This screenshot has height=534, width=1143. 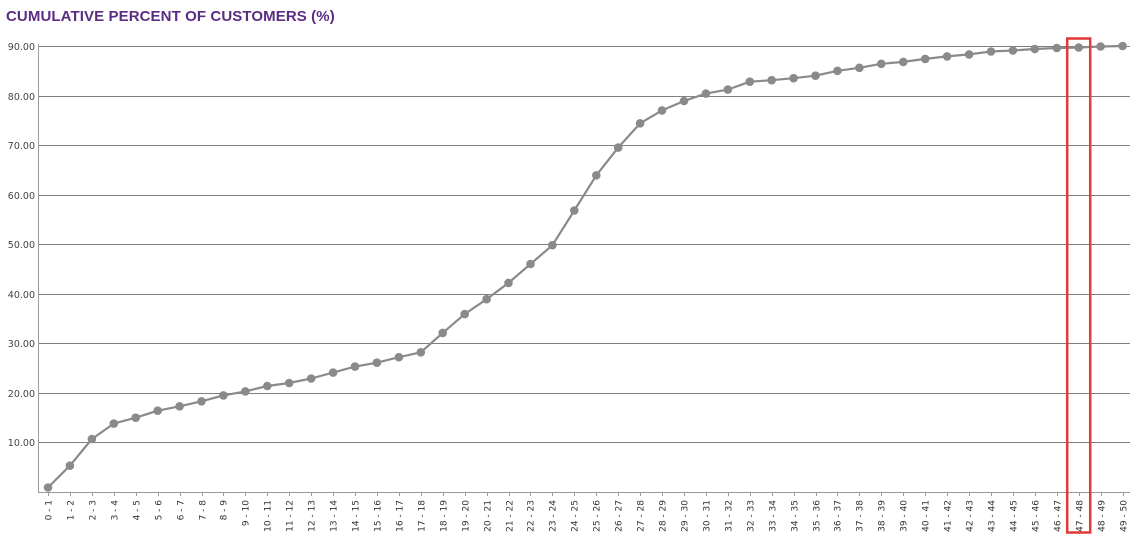 I want to click on x-tick-label: 20 - 21, so click(x=489, y=516).